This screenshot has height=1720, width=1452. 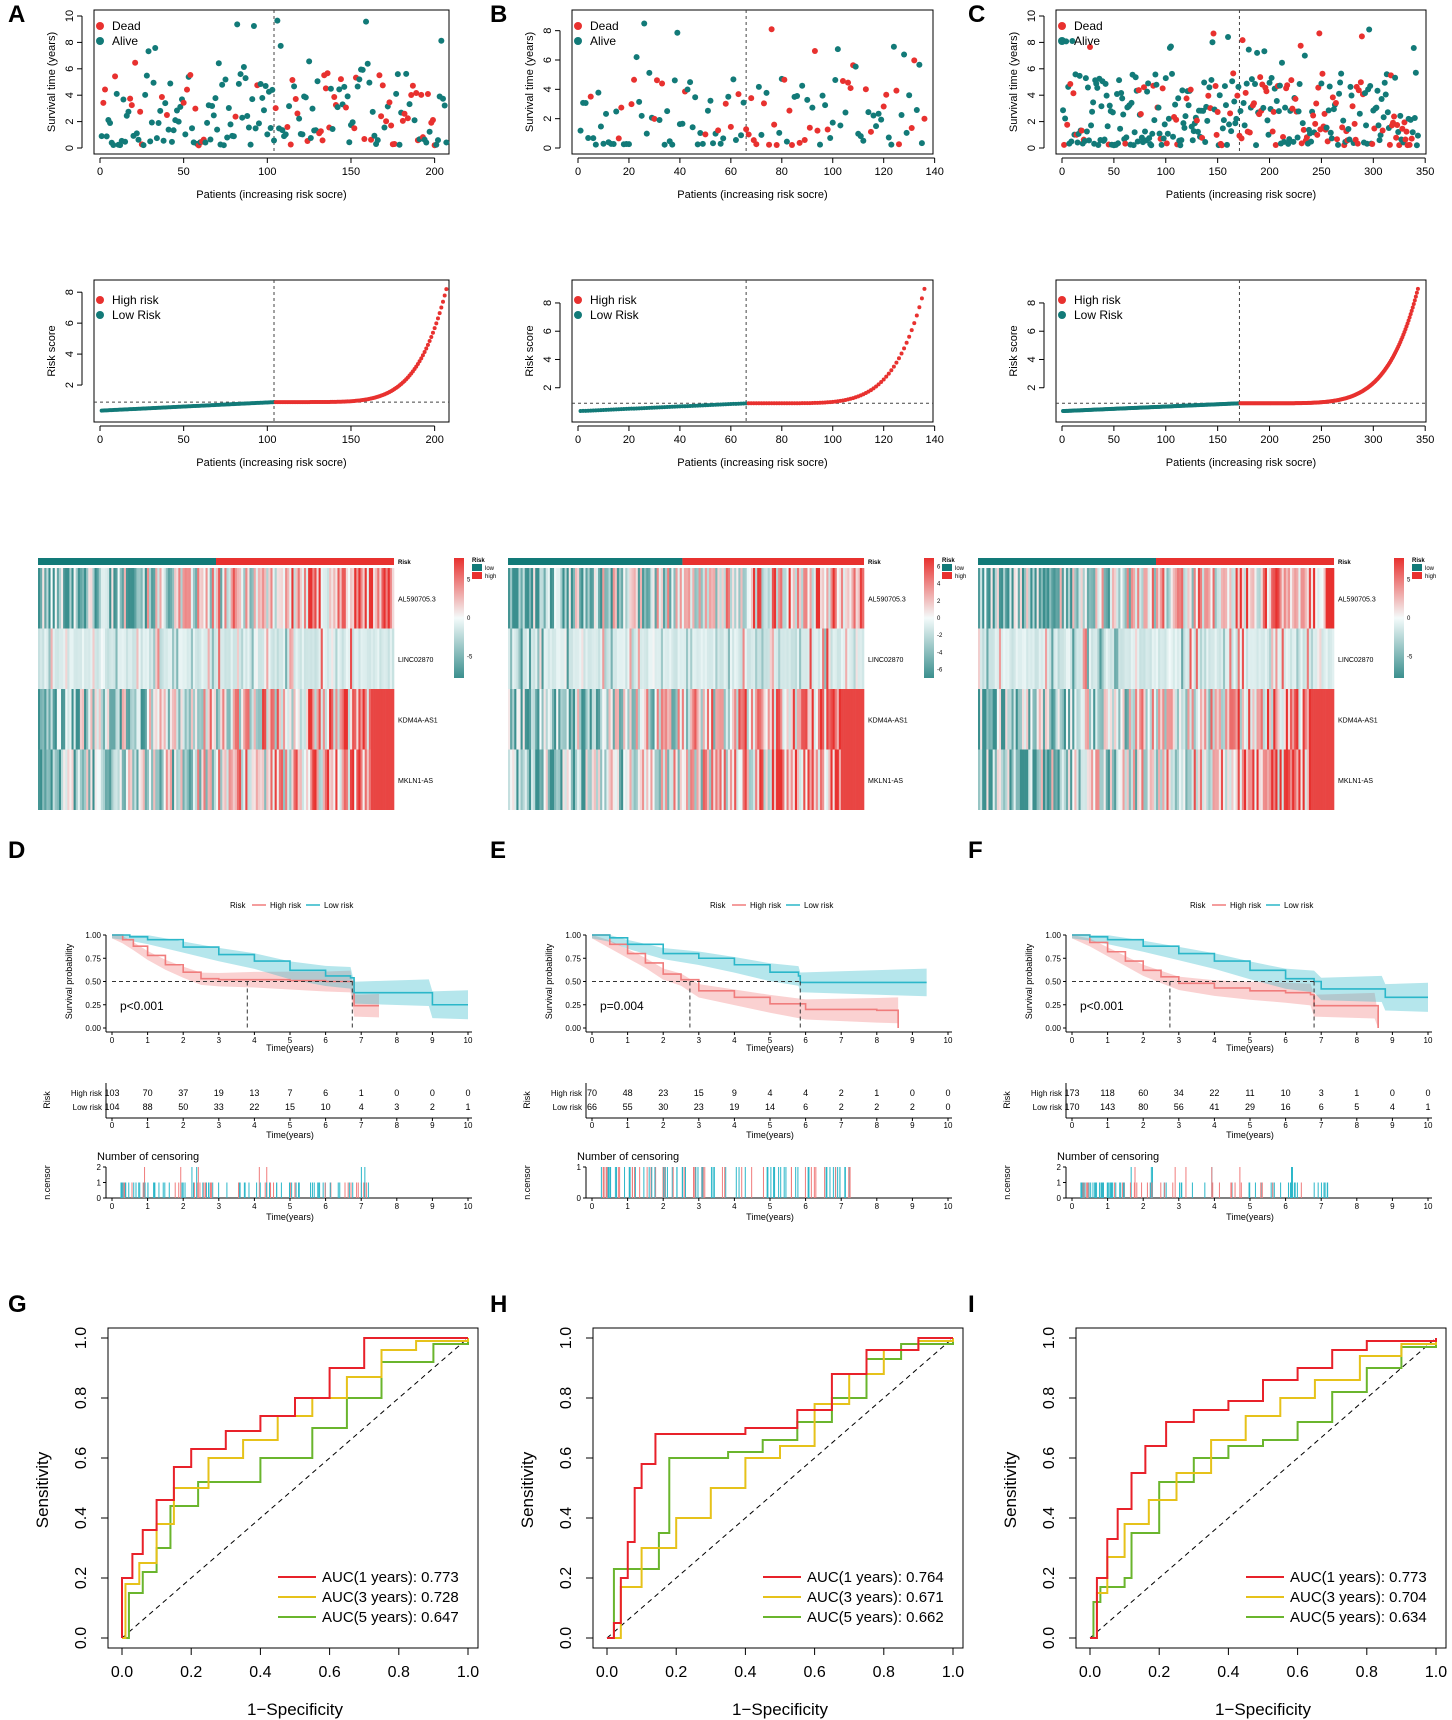 I want to click on x-tick-label: 2, so click(x=1143, y=1206).